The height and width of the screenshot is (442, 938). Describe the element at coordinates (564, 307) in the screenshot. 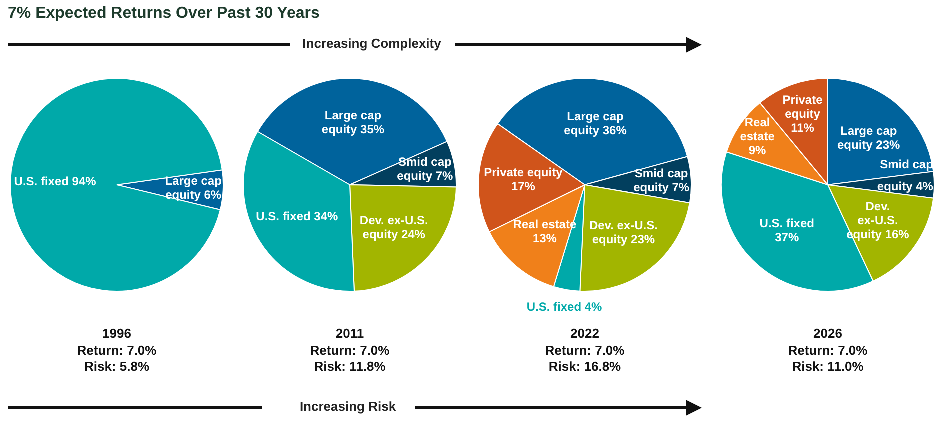

I see `slice-label: U.S. fixed 4%` at that location.